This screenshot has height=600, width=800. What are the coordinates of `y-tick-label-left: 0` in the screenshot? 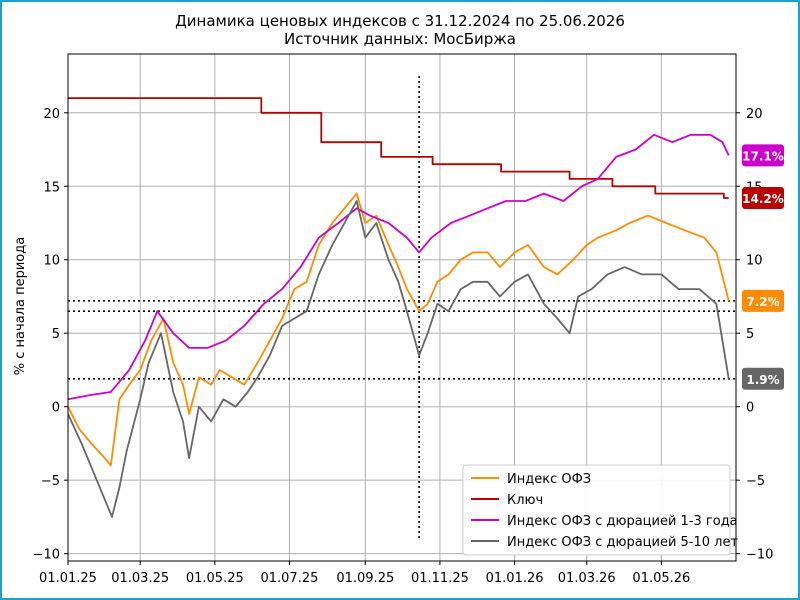 It's located at (56, 408).